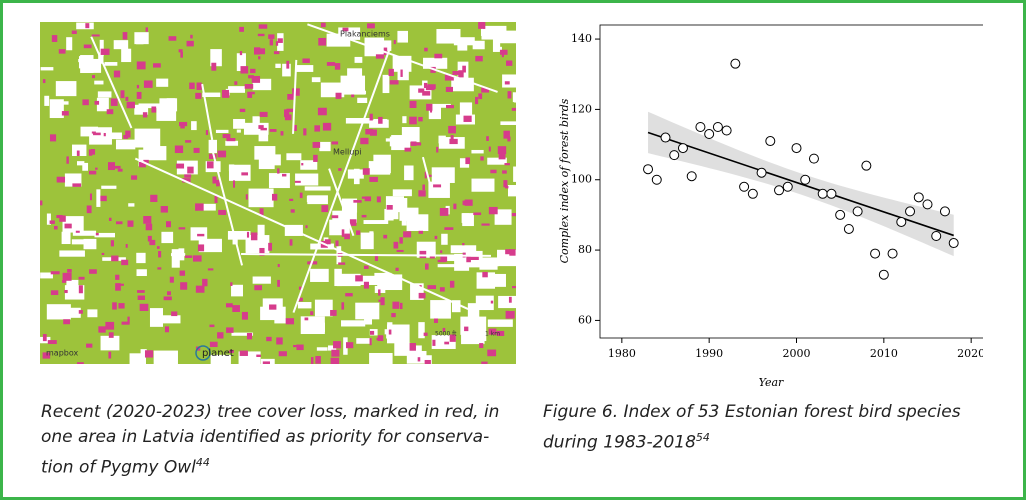 The width and height of the screenshot is (1026, 500). I want to click on map-scale: 1 km, so click(492, 334).